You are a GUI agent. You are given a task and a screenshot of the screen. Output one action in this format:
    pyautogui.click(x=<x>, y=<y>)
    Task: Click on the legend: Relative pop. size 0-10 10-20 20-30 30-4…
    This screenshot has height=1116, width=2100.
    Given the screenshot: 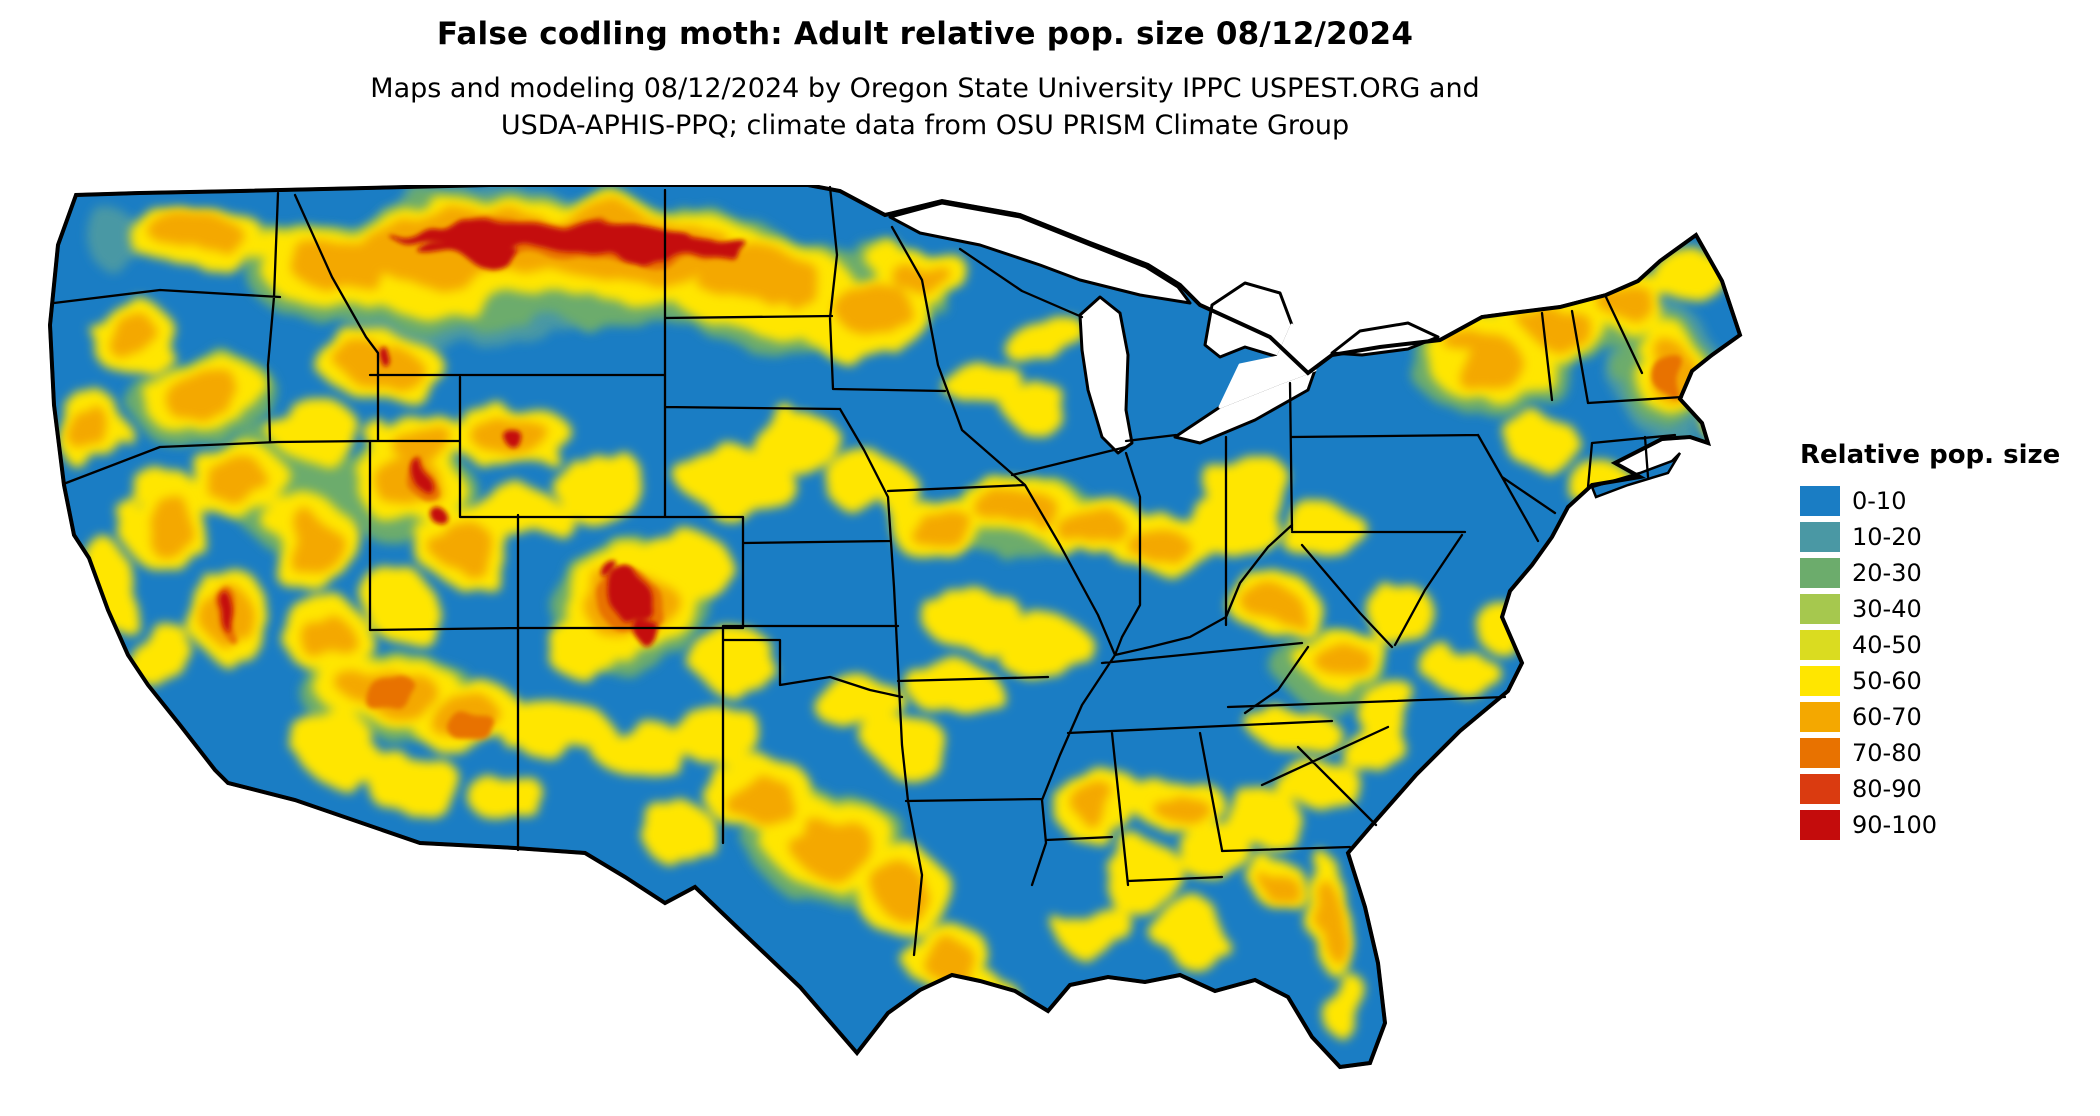 What is the action you would take?
    pyautogui.click(x=1945, y=643)
    